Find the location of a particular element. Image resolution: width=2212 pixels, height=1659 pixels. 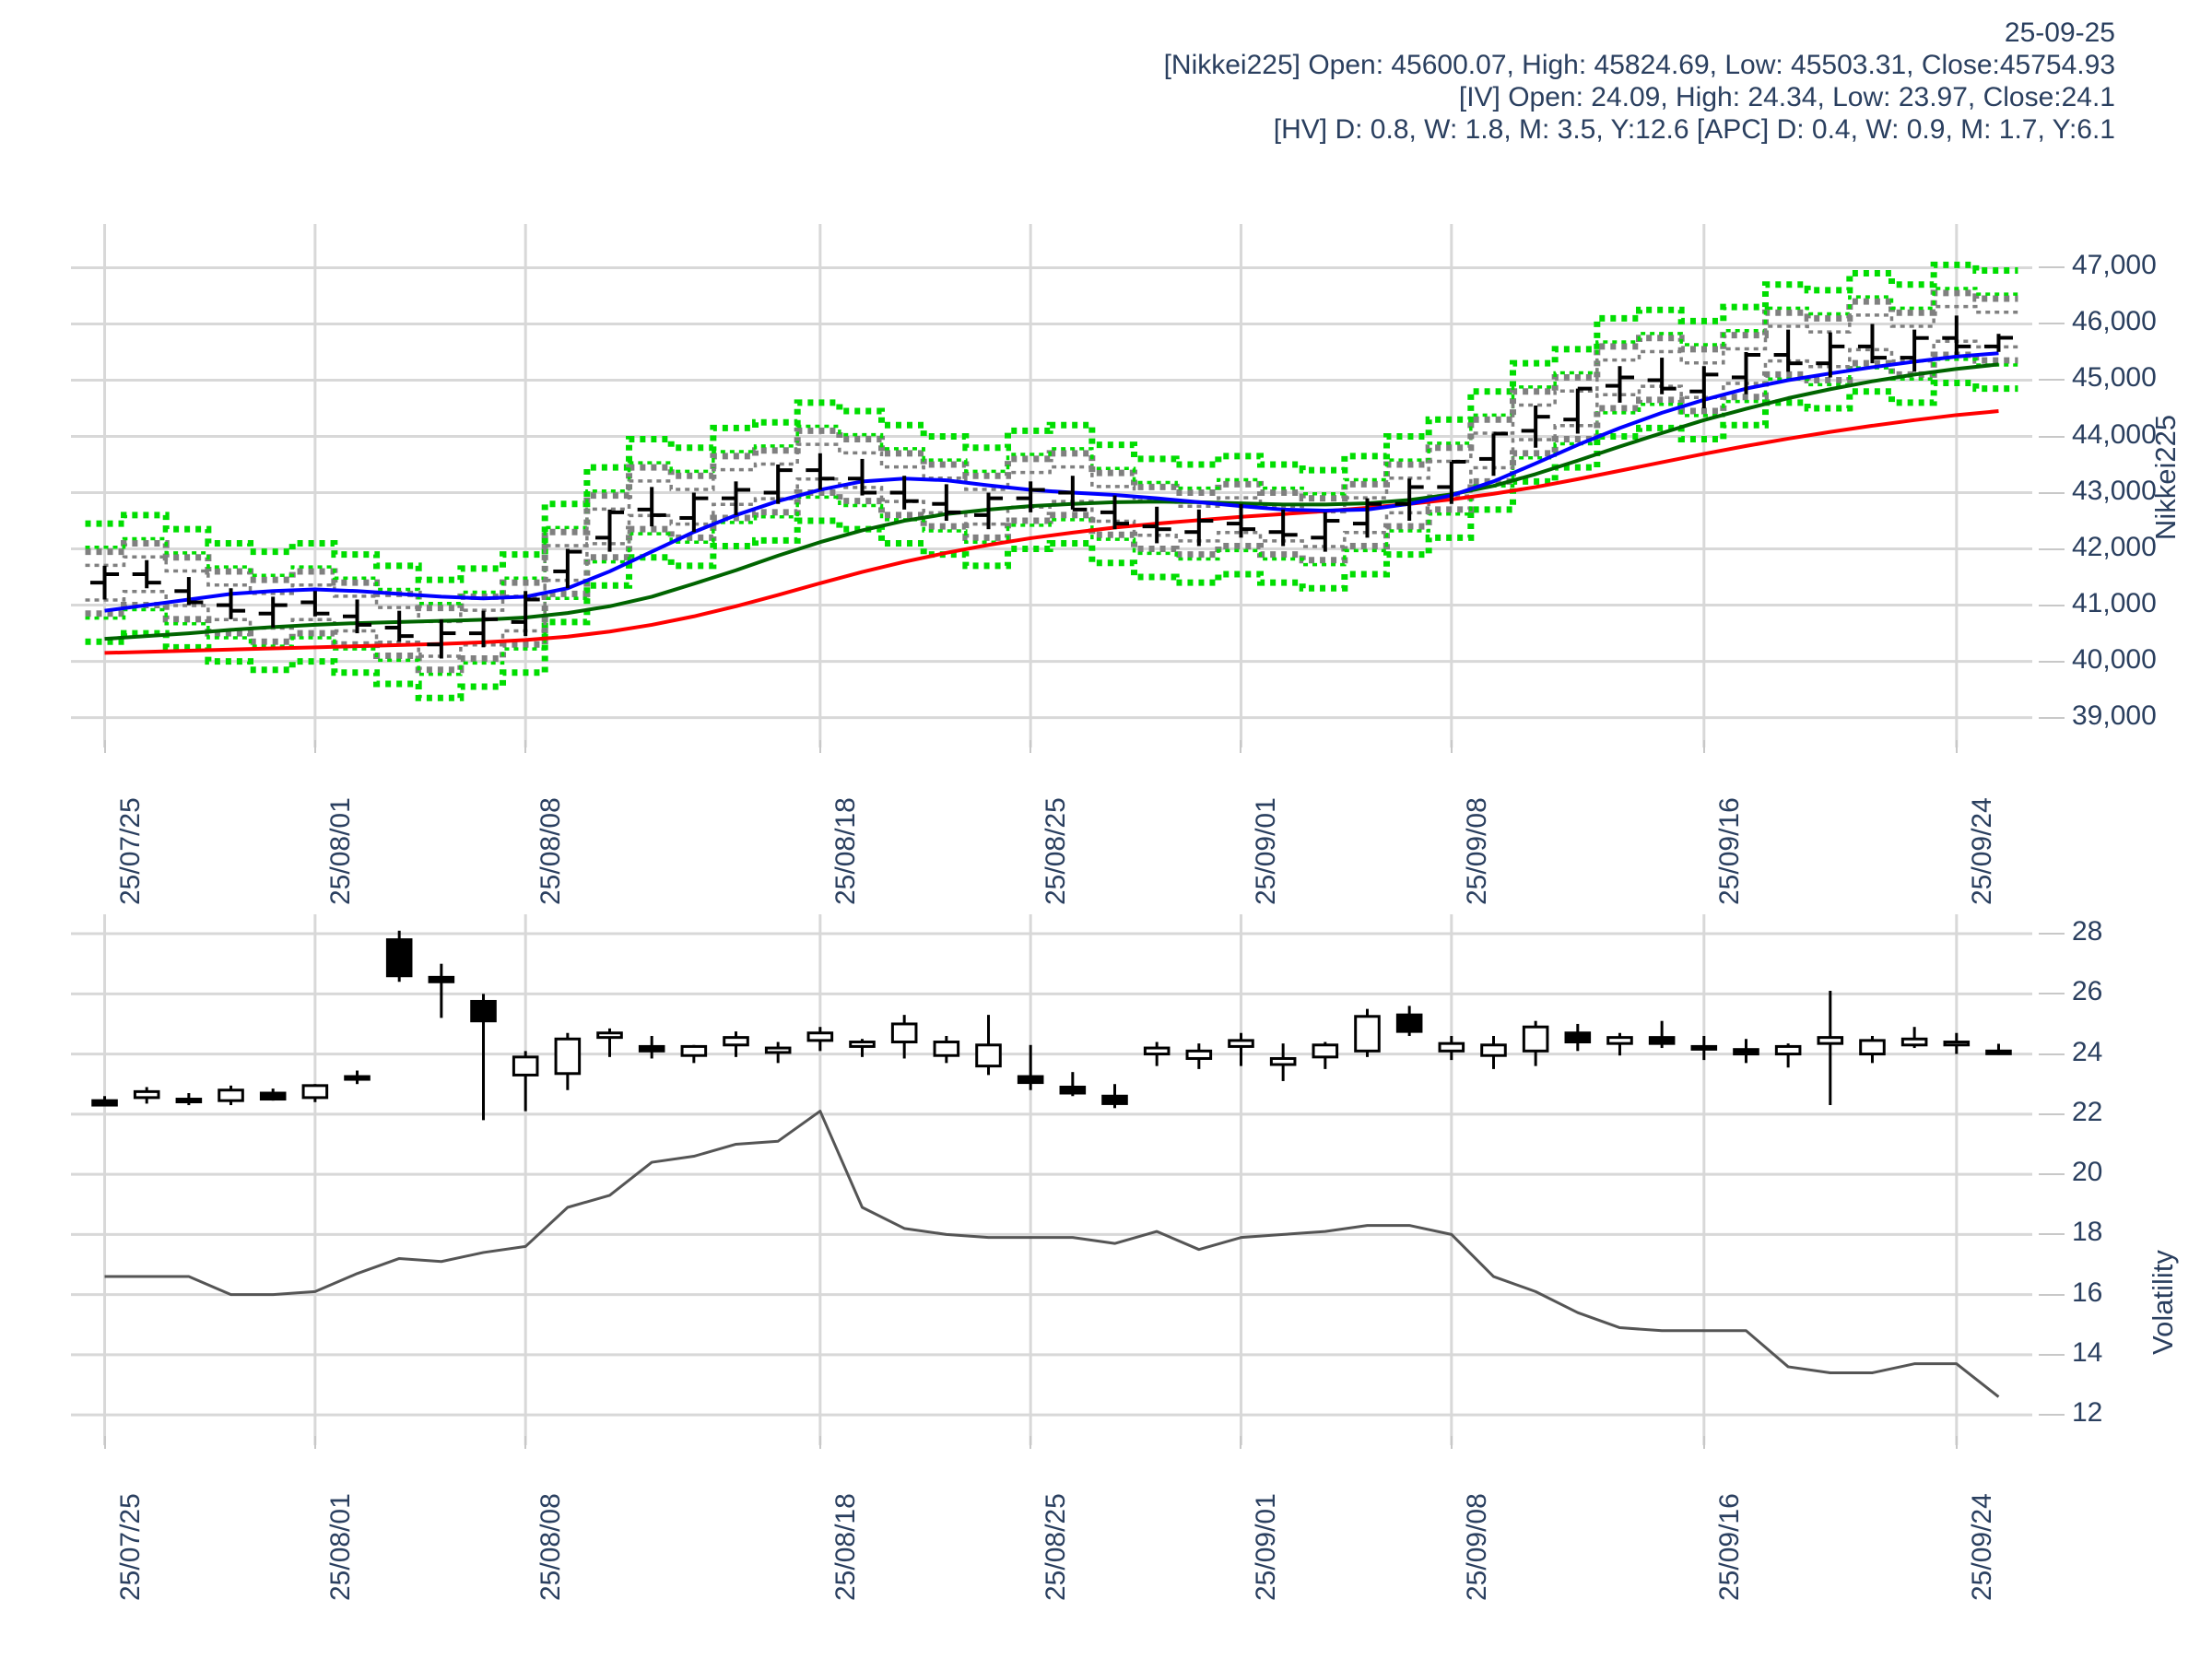

volatility-x-axis-tick-label: 25/08/25 is located at coordinates (1056, 1547).